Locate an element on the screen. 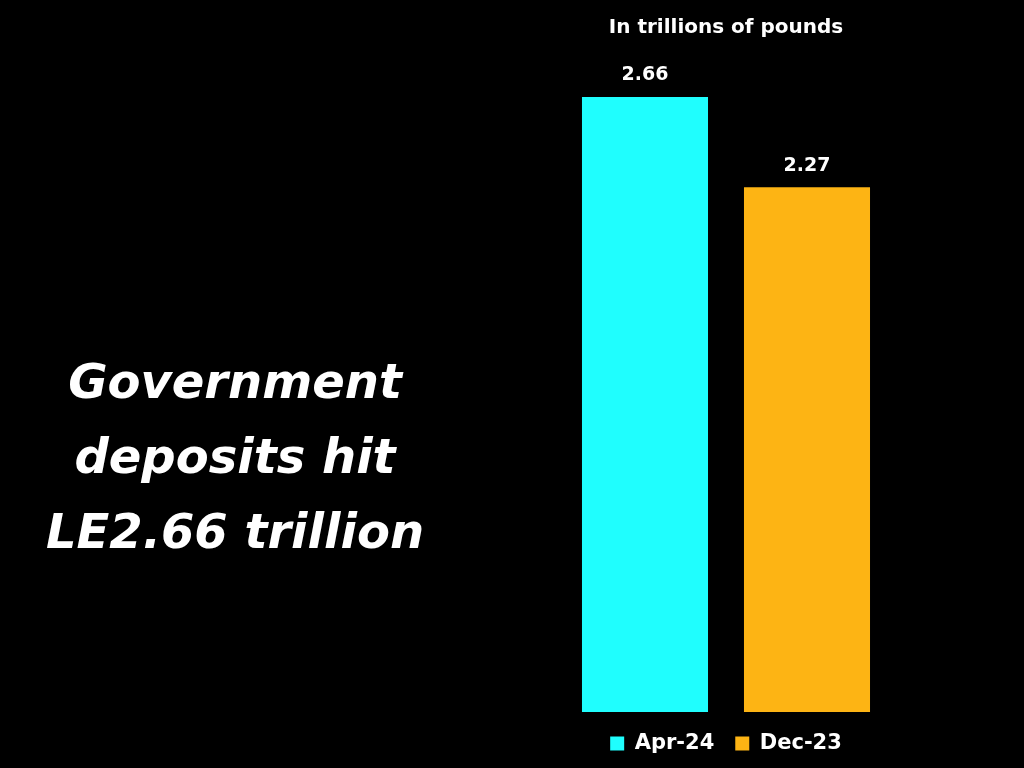  data-label: 2.66 is located at coordinates (645, 73).